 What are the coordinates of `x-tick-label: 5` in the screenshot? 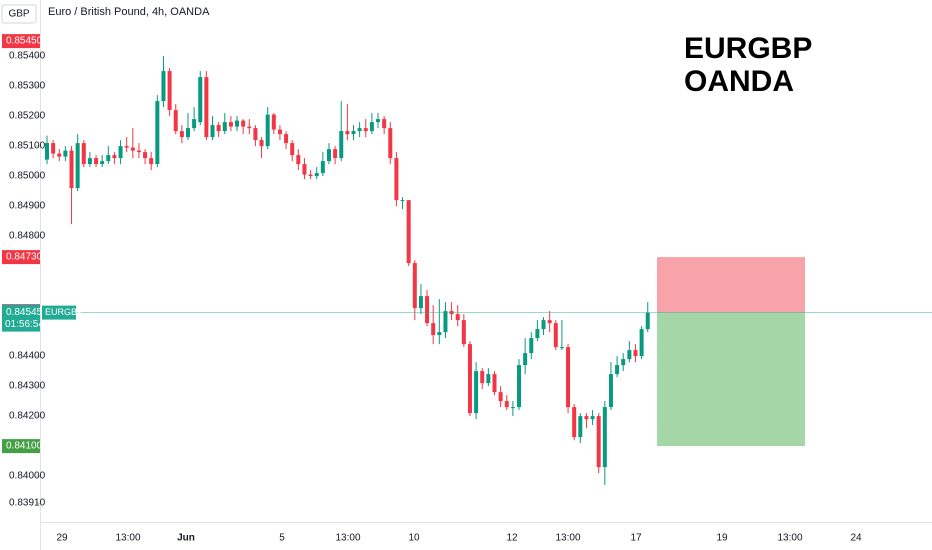 It's located at (282, 538).